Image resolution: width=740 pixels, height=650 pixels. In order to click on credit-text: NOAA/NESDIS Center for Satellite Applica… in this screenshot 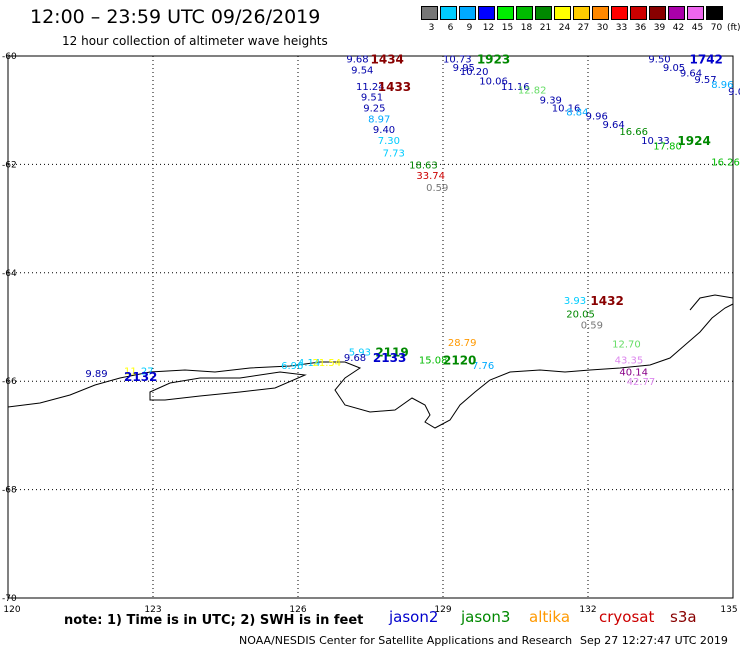, I will do `click(406, 640)`.